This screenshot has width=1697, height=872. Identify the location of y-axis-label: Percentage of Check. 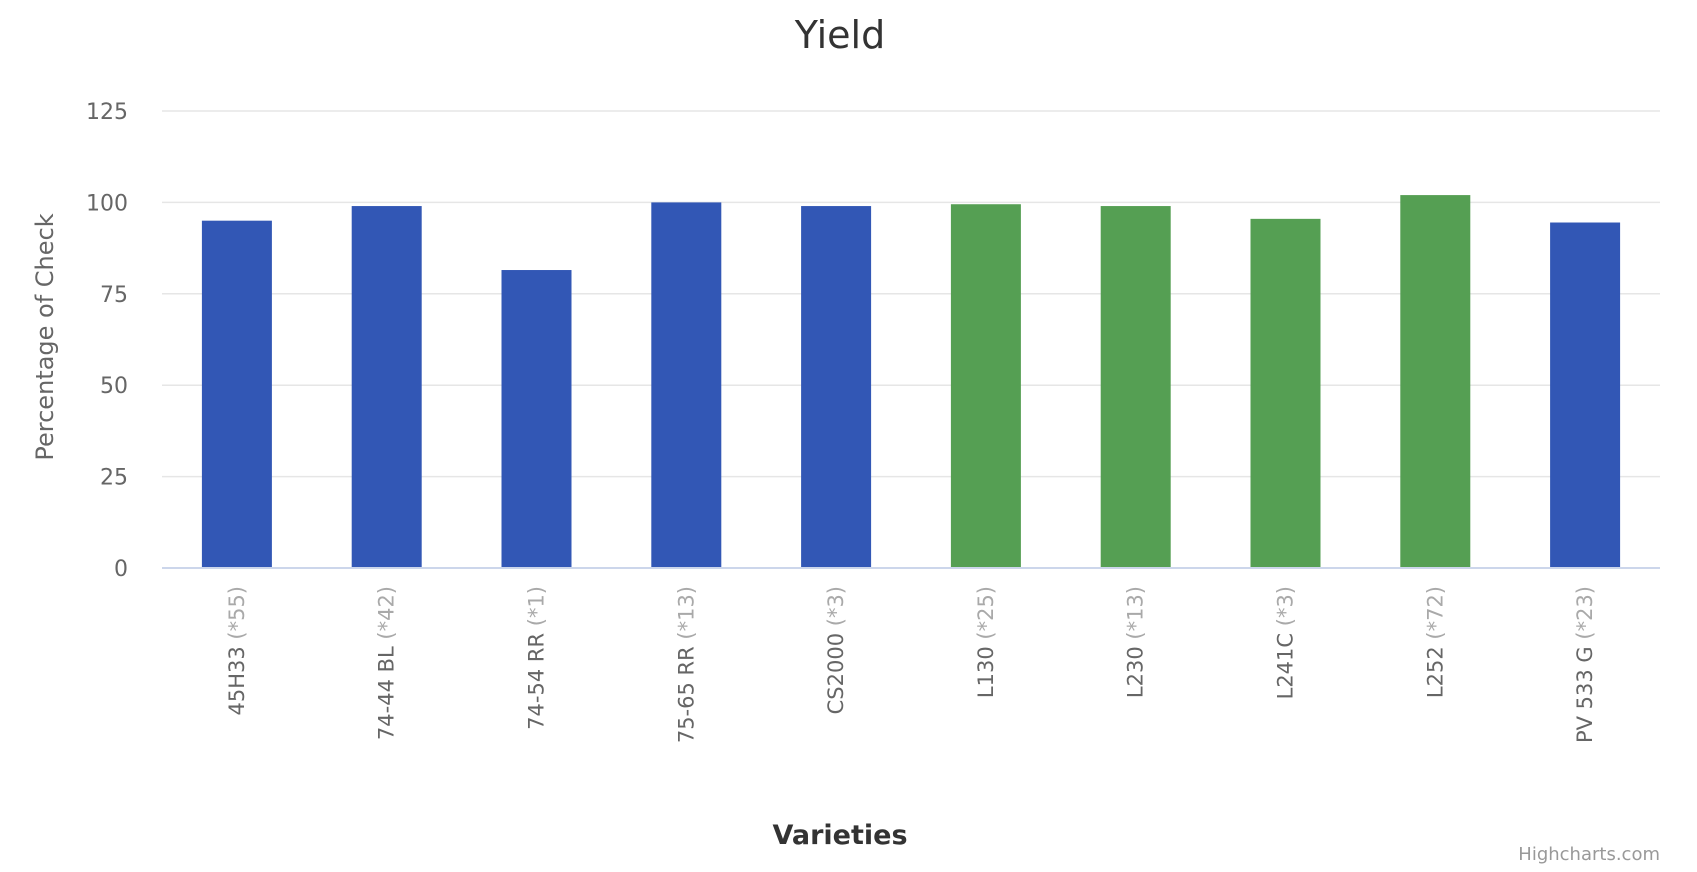
(45, 336).